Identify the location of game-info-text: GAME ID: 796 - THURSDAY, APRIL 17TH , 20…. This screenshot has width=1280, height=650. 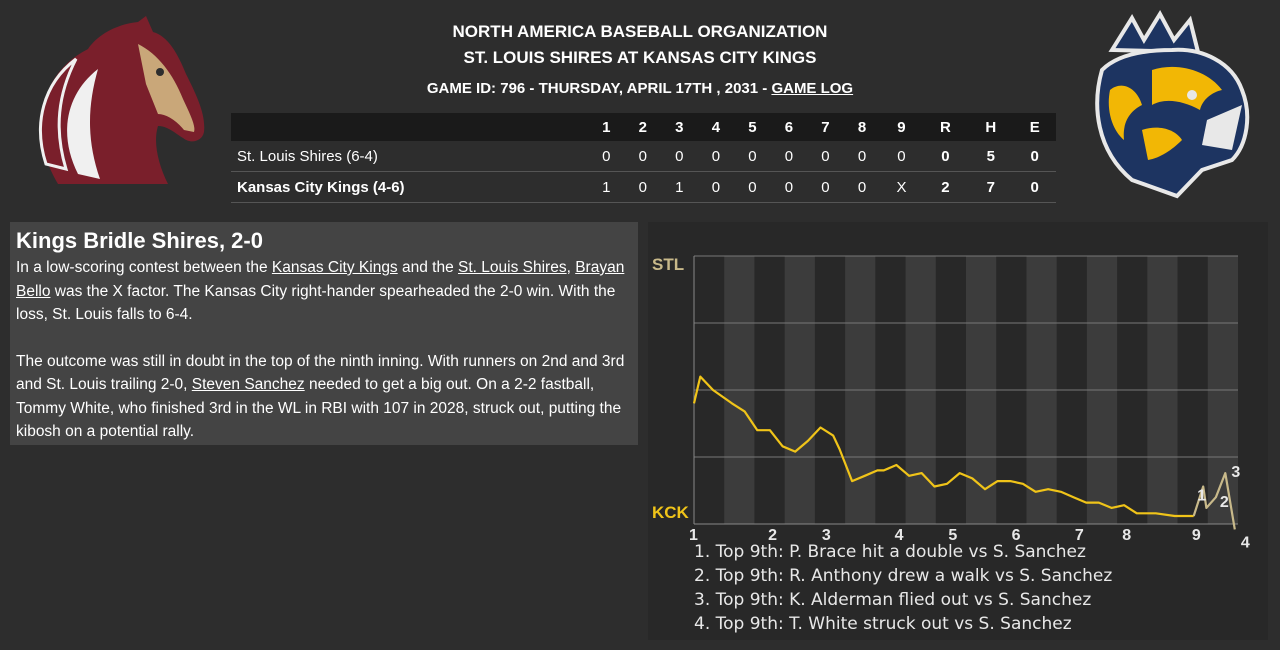
(599, 88).